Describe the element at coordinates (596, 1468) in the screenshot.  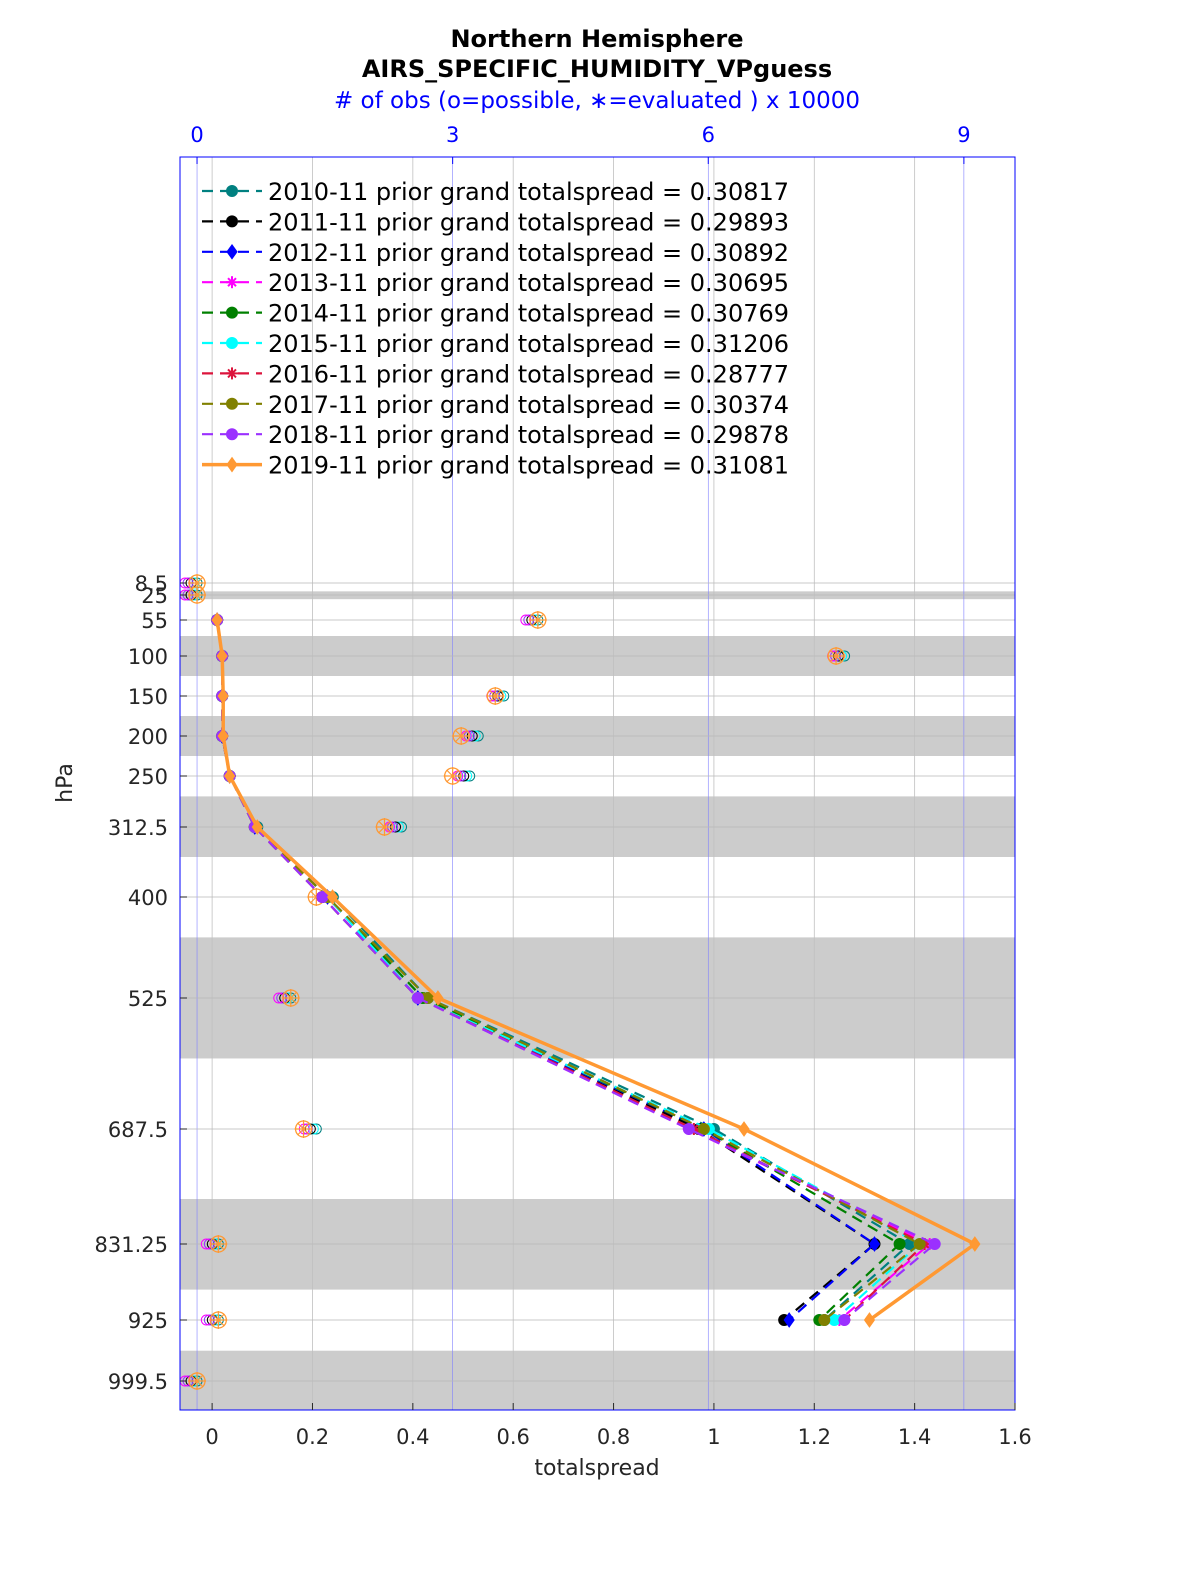
I see `x-axis-label: totalspread` at that location.